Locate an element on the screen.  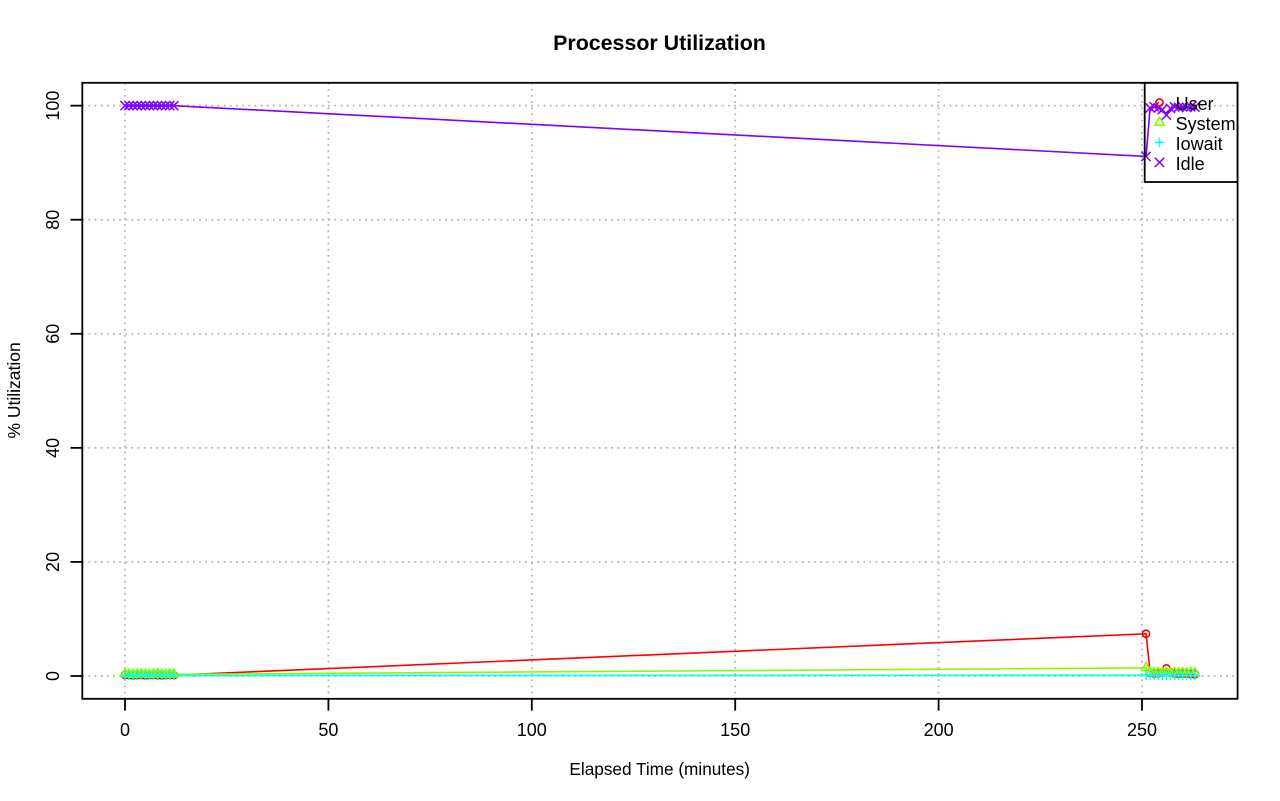
svg-text: User is located at coordinates (1195, 104).